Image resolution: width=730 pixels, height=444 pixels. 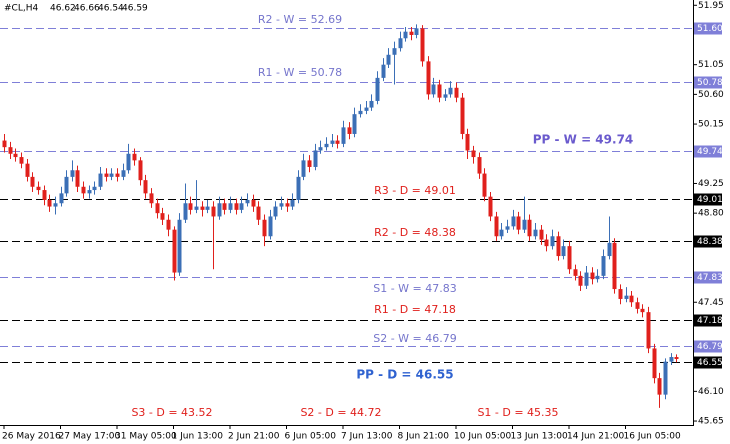 What do you see at coordinates (482, 437) in the screenshot?
I see `x-tick-label: 10 Jun 05:00` at bounding box center [482, 437].